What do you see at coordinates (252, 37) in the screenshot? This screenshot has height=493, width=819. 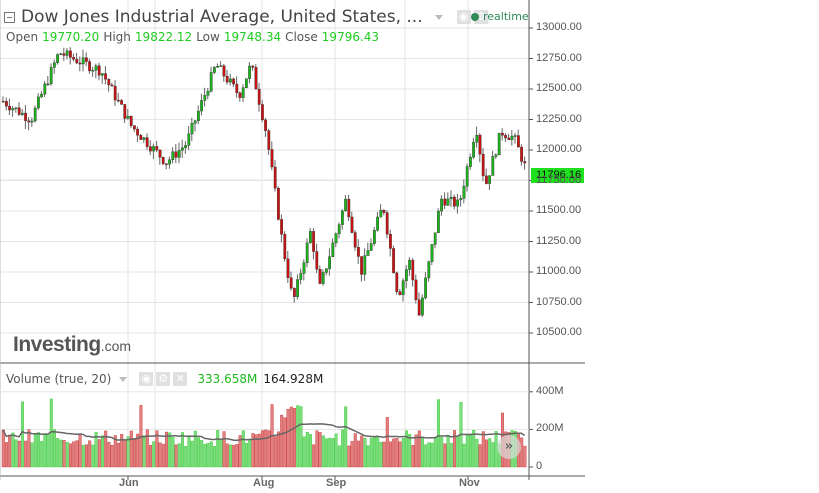 I see `low-value: 19748.34` at bounding box center [252, 37].